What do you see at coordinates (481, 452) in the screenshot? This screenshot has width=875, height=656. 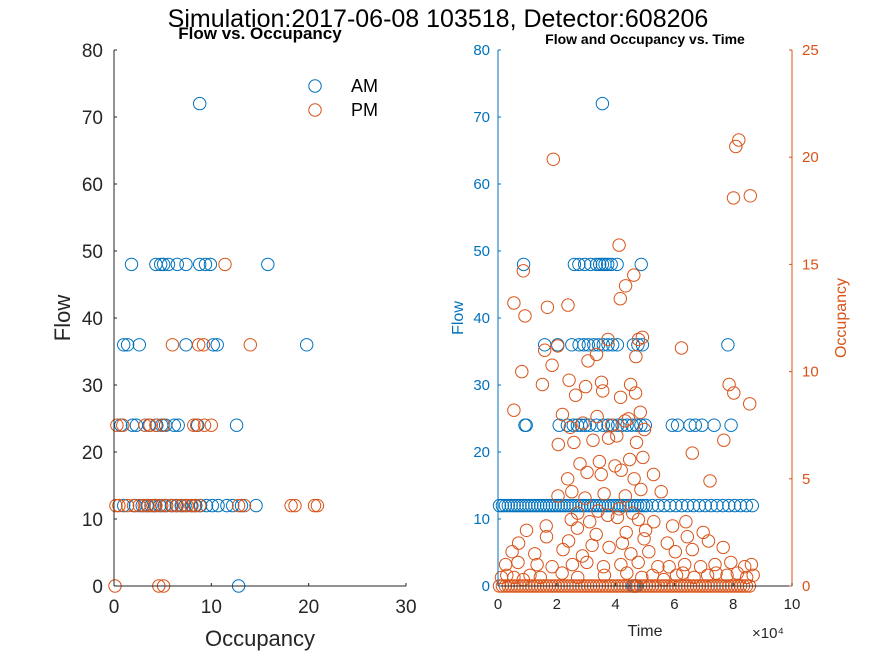 I see `right-y-left-tick-label: 20` at bounding box center [481, 452].